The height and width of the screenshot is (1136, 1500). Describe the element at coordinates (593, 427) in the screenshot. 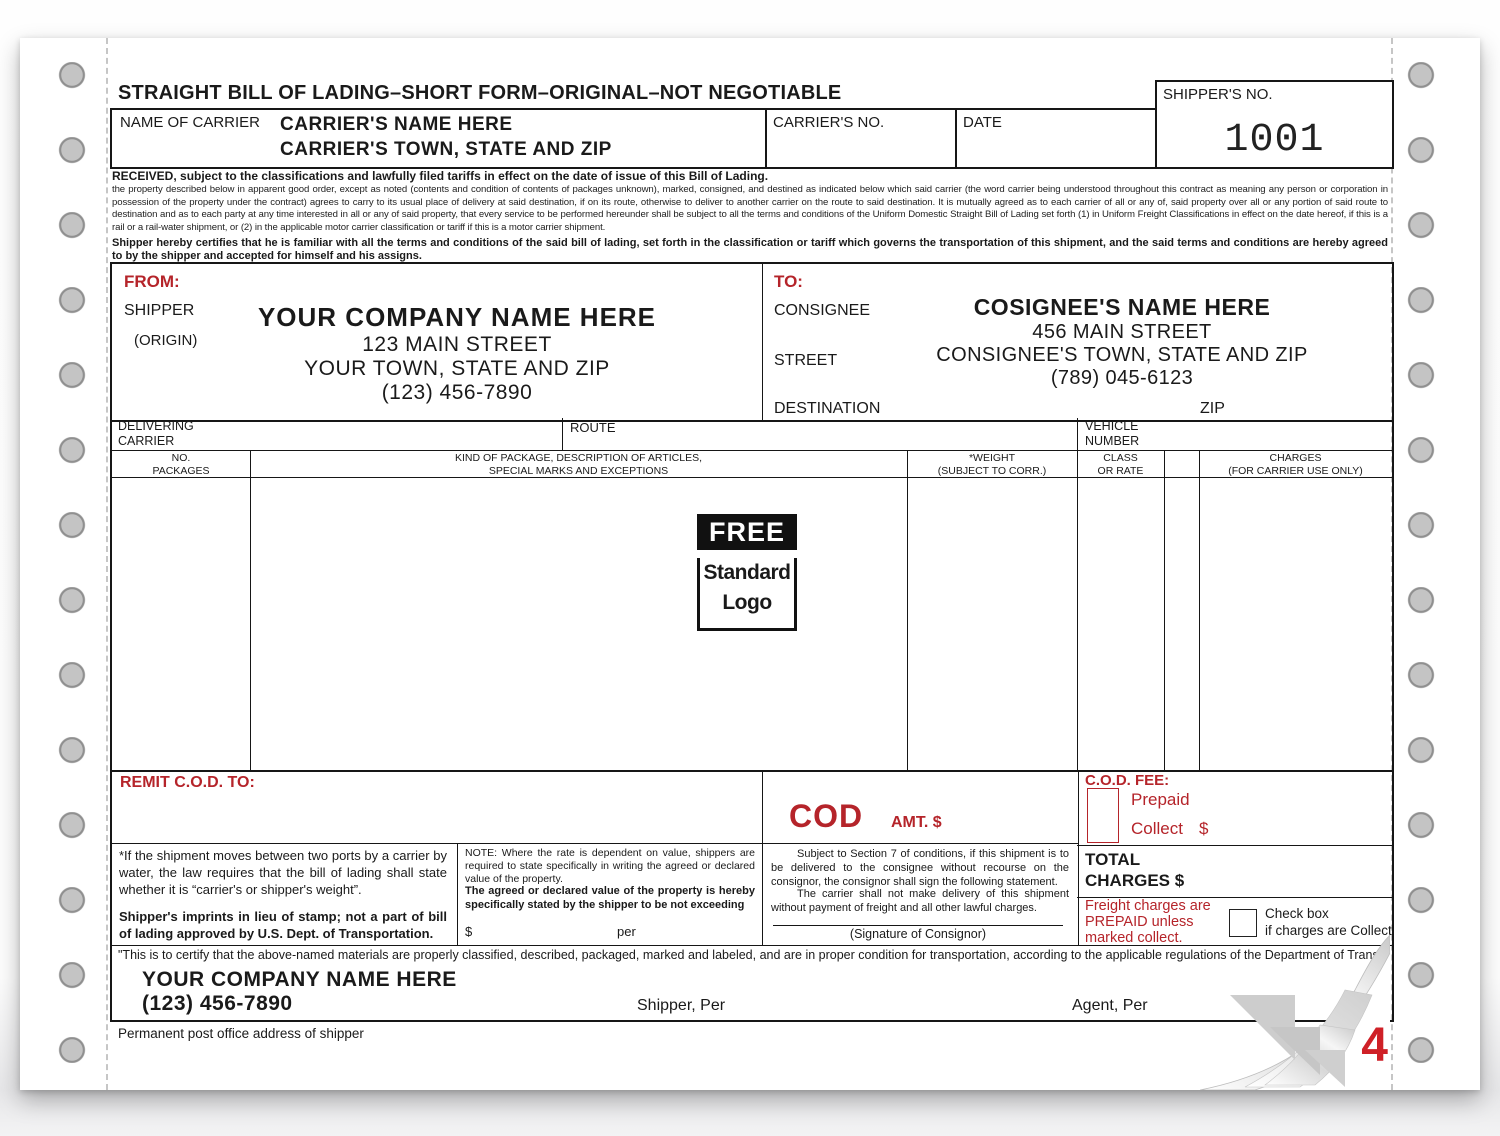

I see `route-field: ROUTE` at that location.